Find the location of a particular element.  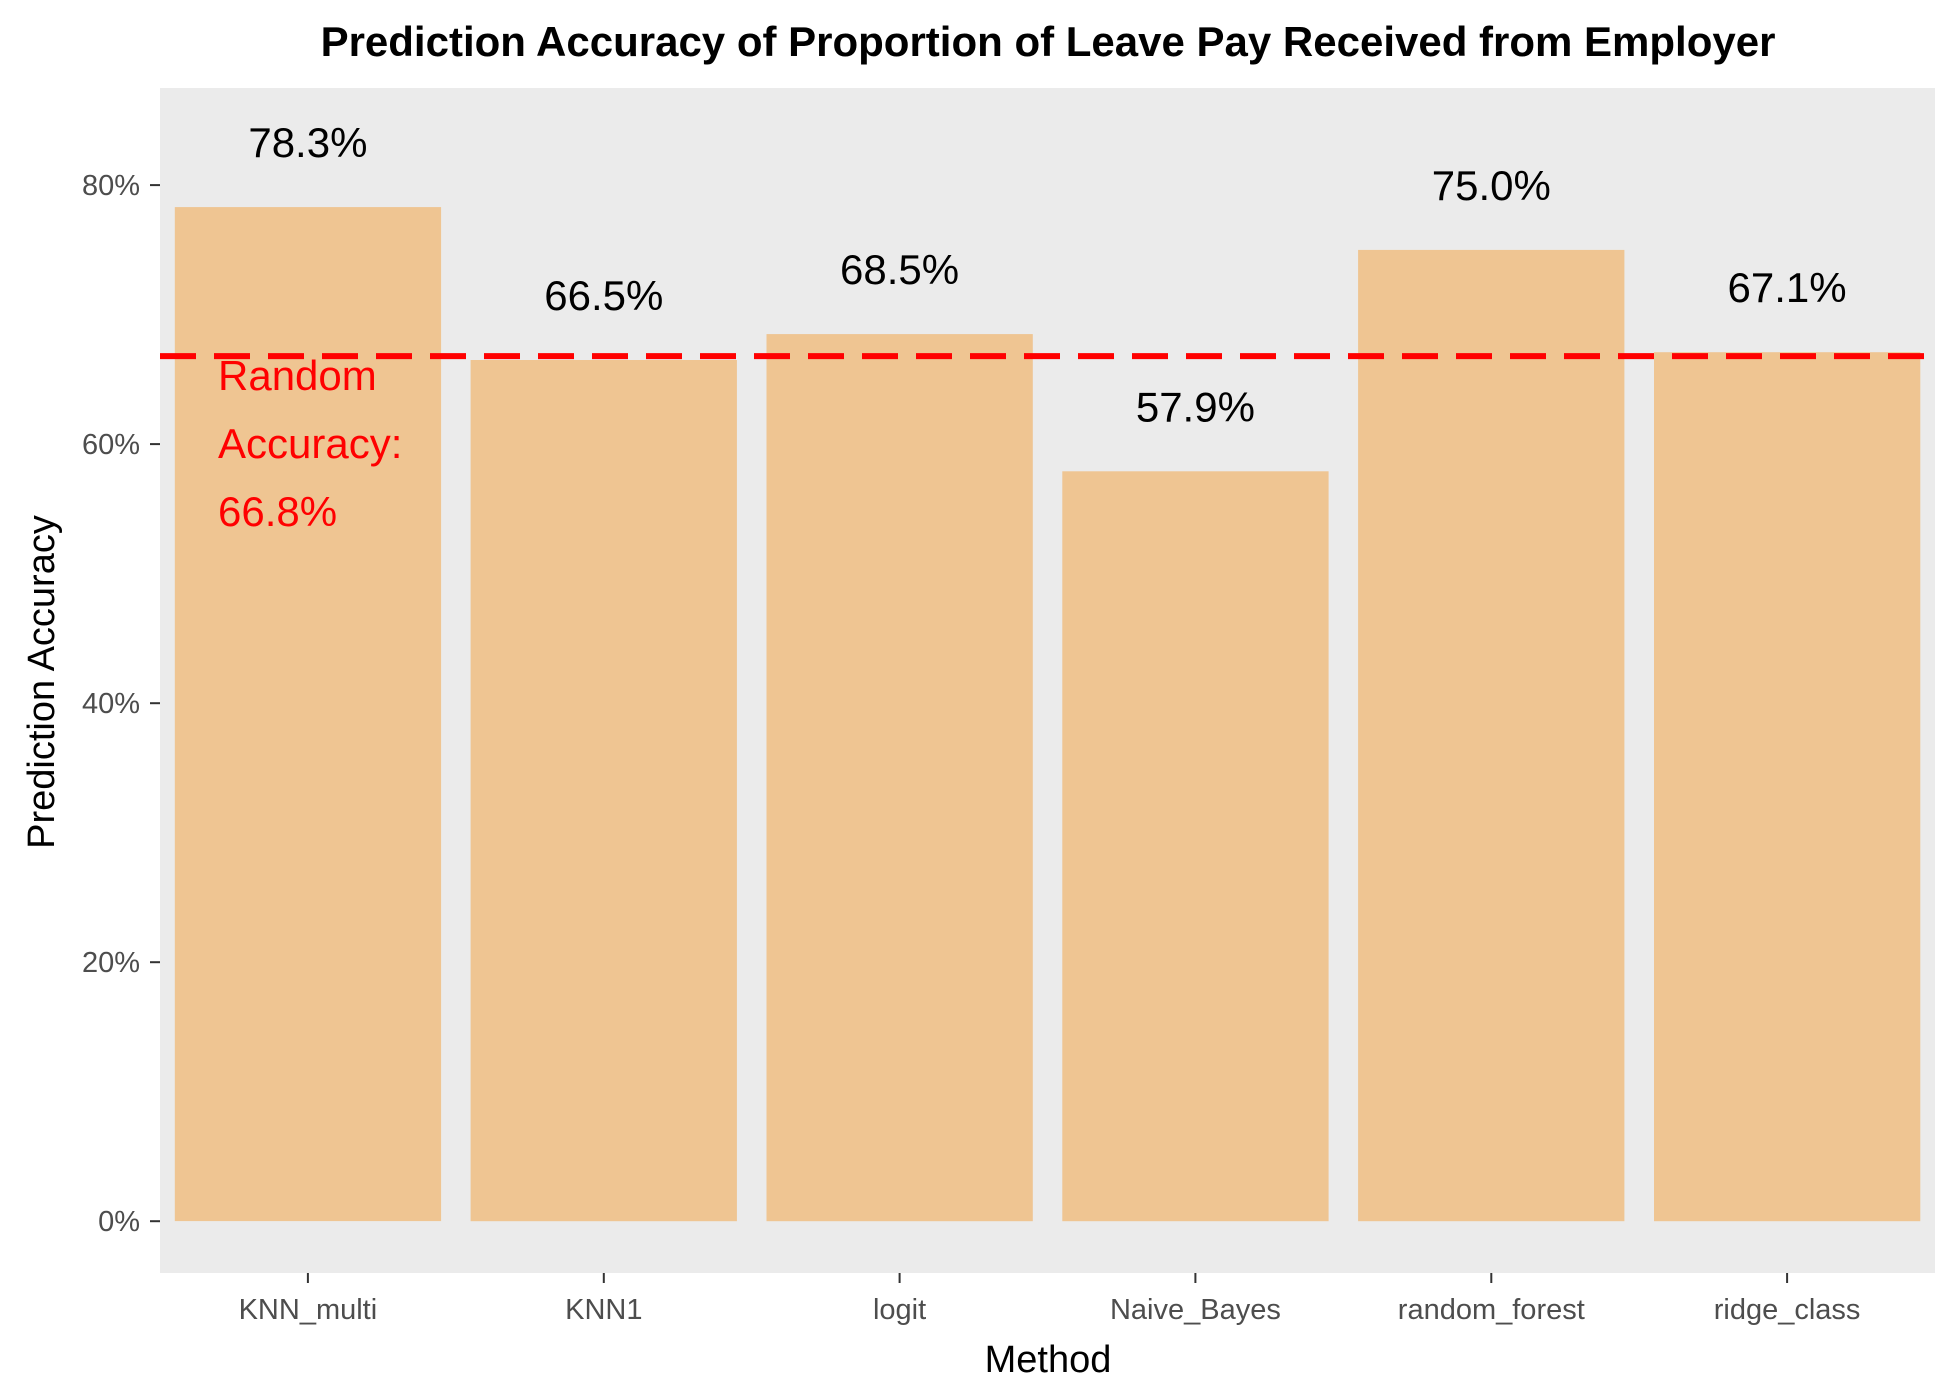

y-axis-title: Prediction Accuracy is located at coordinates (42, 682).